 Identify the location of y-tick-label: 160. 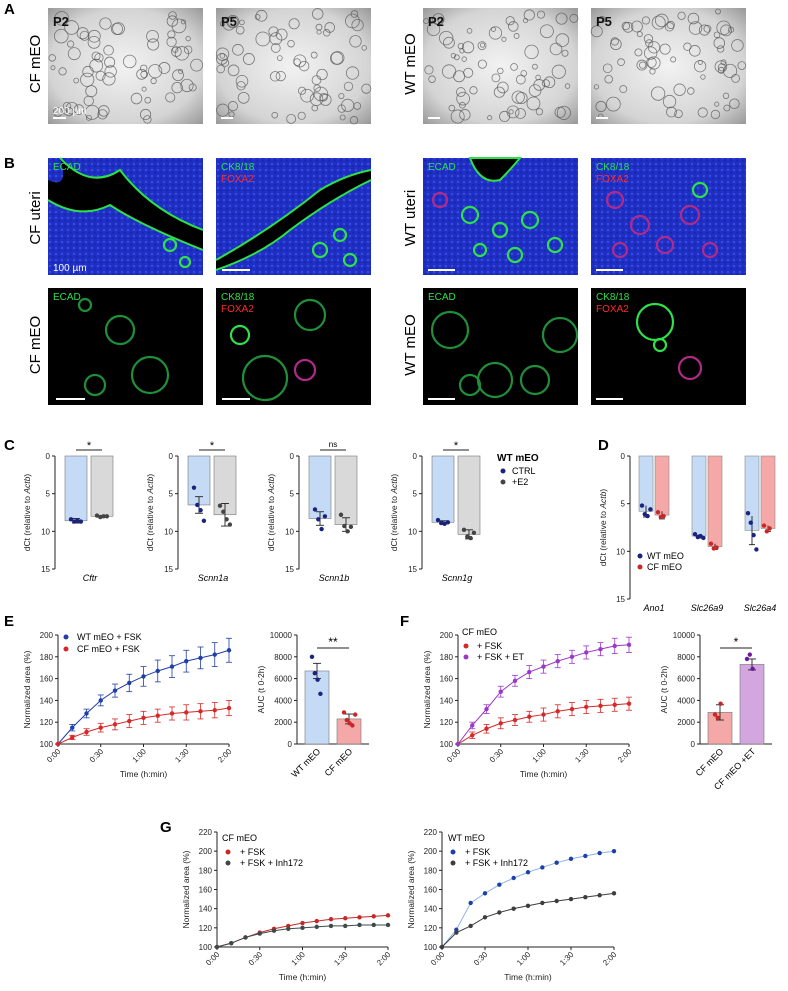
(206, 890).